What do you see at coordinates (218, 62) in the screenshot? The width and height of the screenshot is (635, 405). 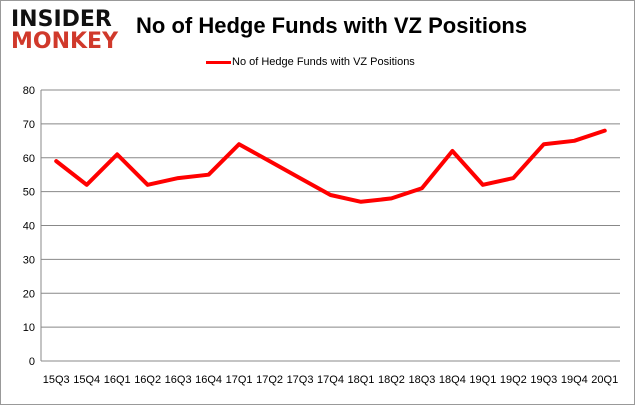 I see `legend-swatch` at bounding box center [218, 62].